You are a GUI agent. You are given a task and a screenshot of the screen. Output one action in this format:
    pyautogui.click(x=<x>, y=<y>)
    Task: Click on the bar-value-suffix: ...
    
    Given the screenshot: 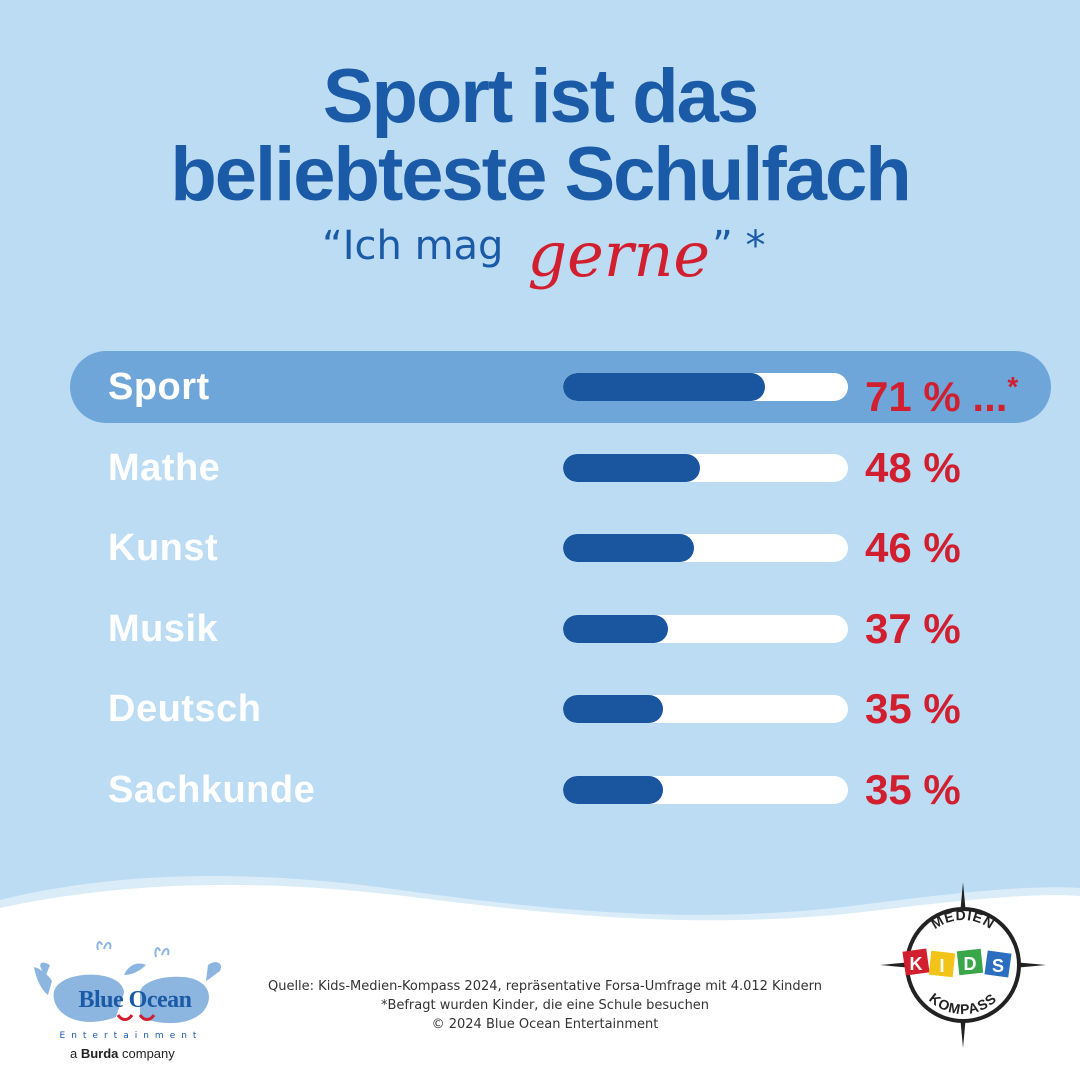 What is the action you would take?
    pyautogui.click(x=984, y=396)
    